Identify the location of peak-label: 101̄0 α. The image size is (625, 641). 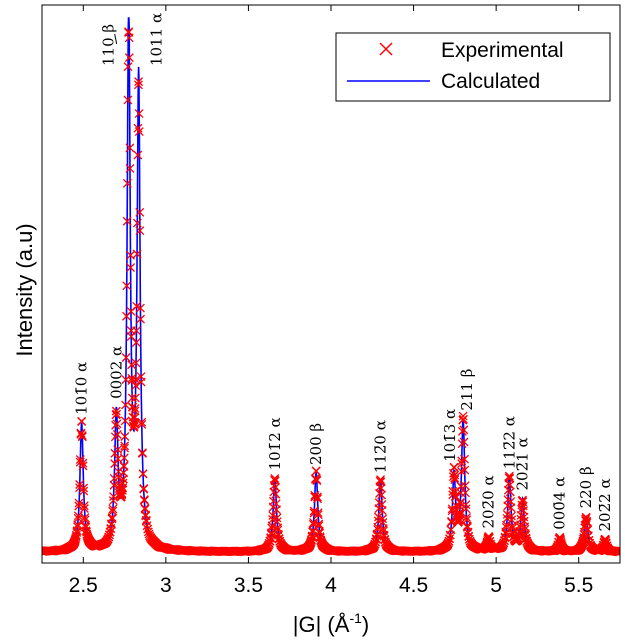
(82, 388).